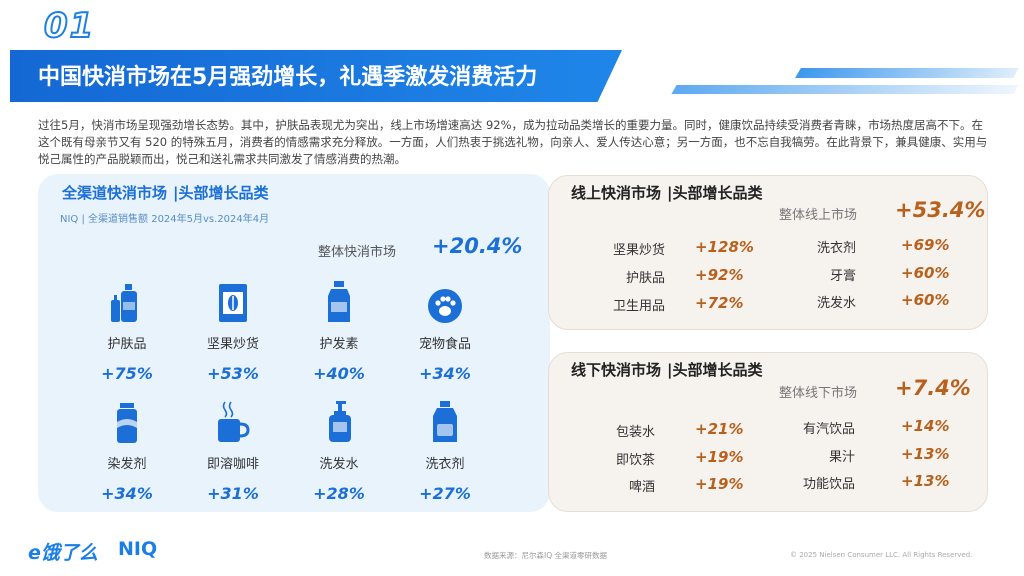  Describe the element at coordinates (127, 344) in the screenshot. I see `category-name: 护肤品` at that location.